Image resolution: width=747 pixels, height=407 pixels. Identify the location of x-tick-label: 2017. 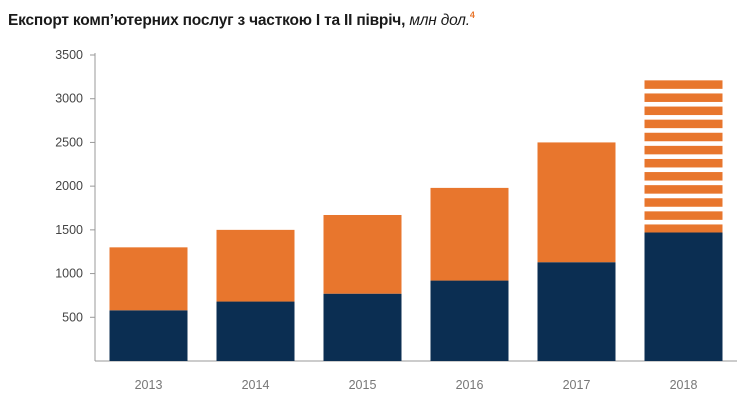
(577, 385).